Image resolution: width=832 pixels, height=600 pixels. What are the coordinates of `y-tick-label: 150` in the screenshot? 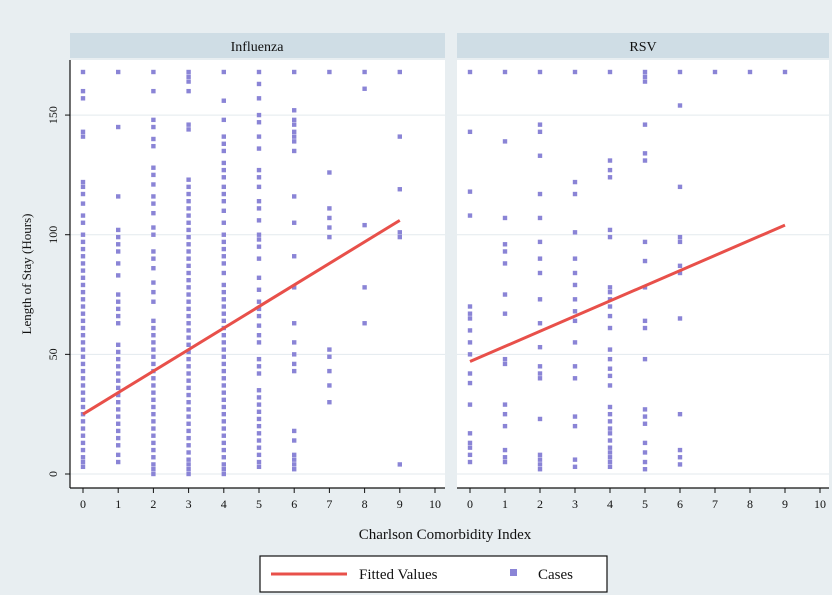 It's located at (53, 115).